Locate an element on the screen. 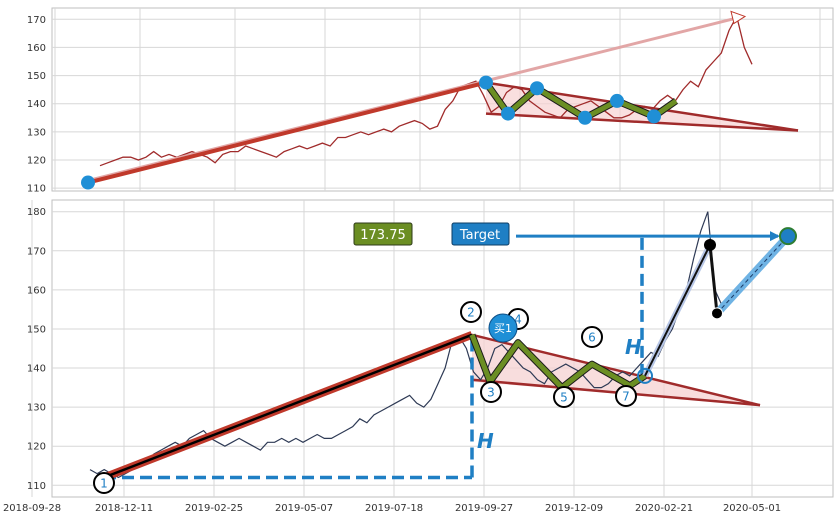  wave-point-label: 1 is located at coordinates (104, 484).